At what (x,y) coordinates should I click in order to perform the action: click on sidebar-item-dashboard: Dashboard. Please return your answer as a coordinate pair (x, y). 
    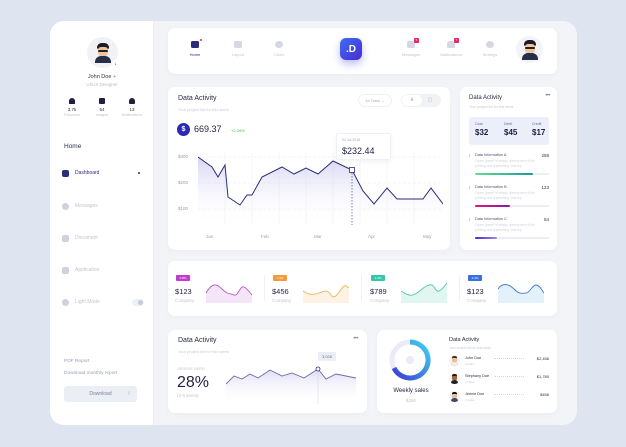
    Looking at the image, I should click on (102, 173).